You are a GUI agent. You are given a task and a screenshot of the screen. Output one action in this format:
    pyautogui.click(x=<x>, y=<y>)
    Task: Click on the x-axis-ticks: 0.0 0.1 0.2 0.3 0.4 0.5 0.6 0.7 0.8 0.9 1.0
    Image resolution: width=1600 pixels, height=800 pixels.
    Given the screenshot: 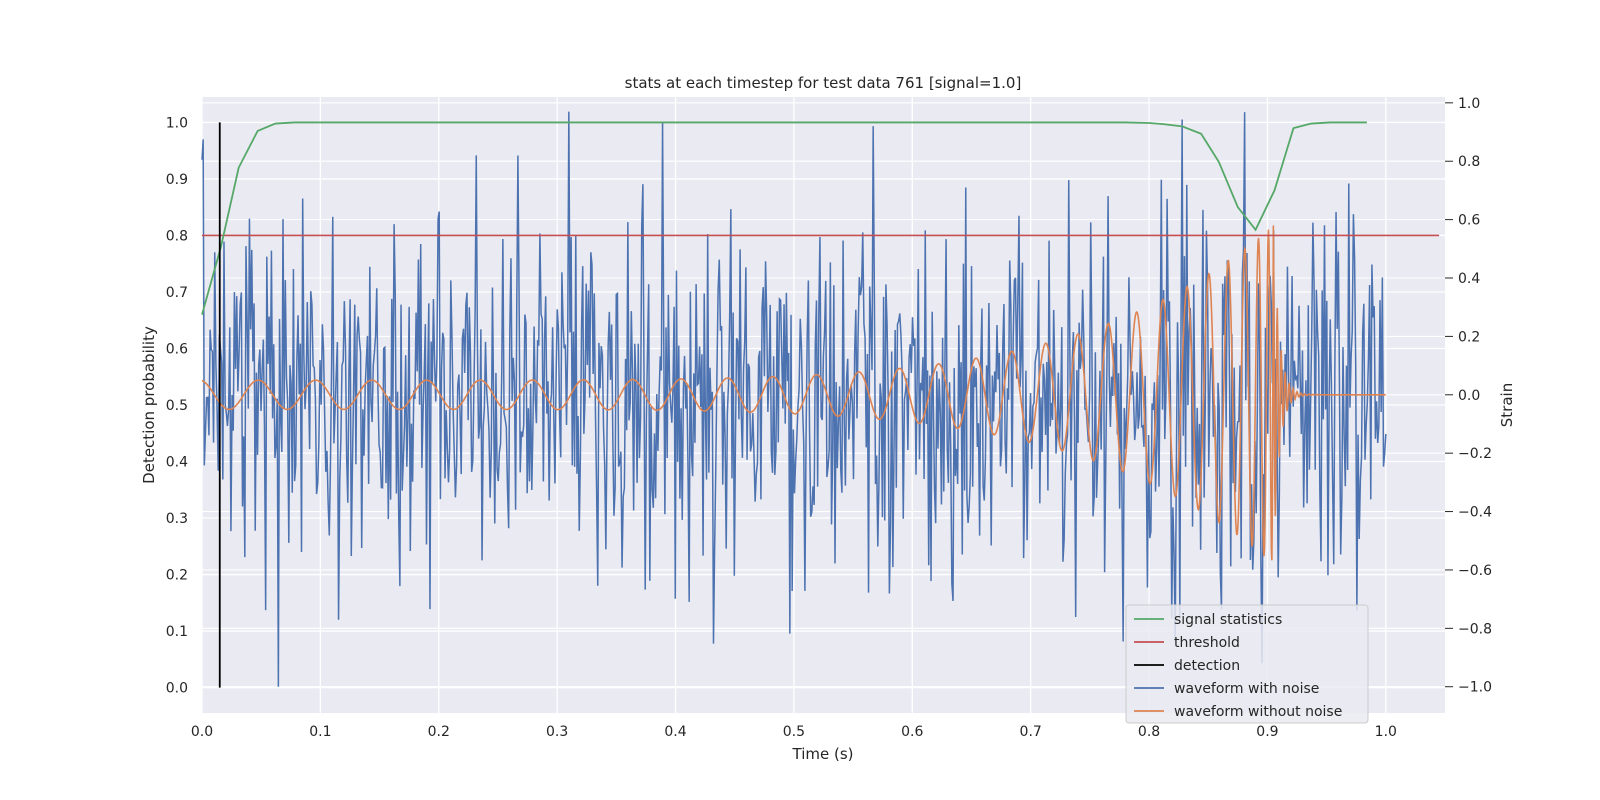 What is the action you would take?
    pyautogui.click(x=794, y=732)
    